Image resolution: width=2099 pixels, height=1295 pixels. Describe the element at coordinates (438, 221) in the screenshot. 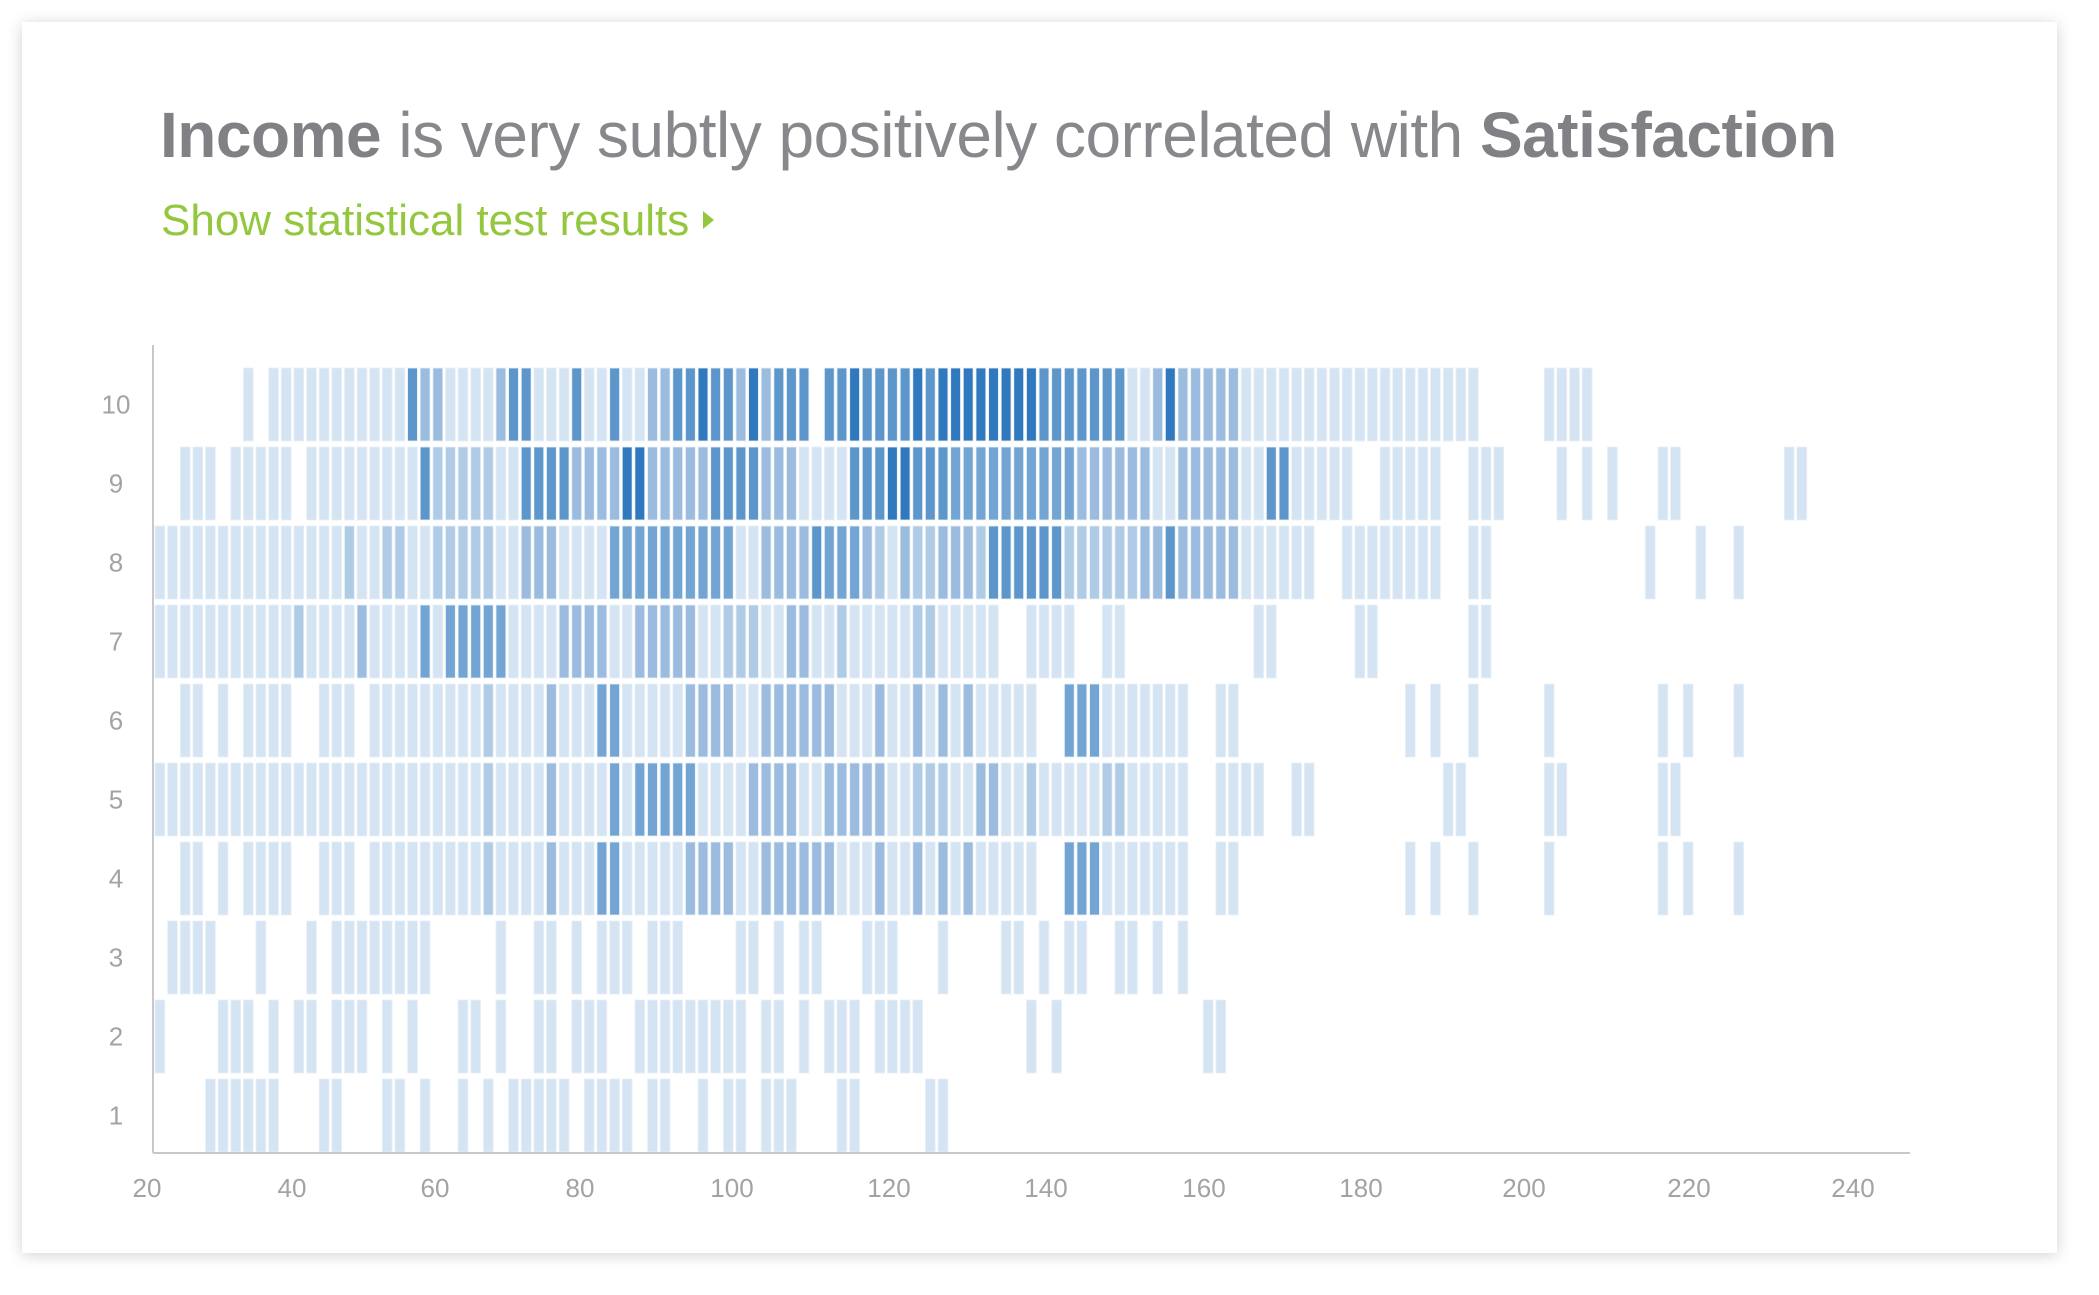

I see `show-test-results-link: Show statistical test results` at that location.